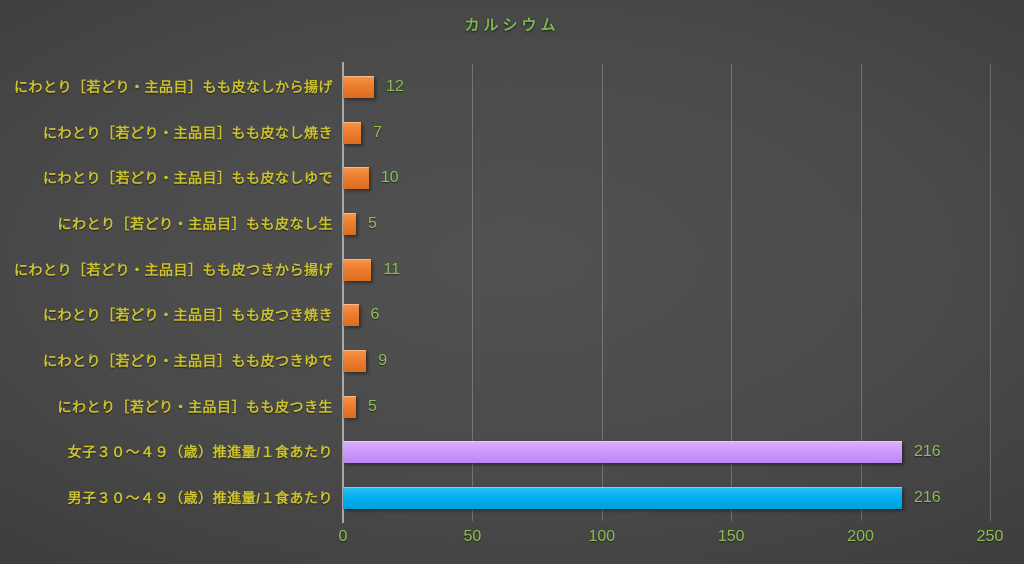 The height and width of the screenshot is (564, 1024). Describe the element at coordinates (990, 536) in the screenshot. I see `x-tick-label: 250` at that location.